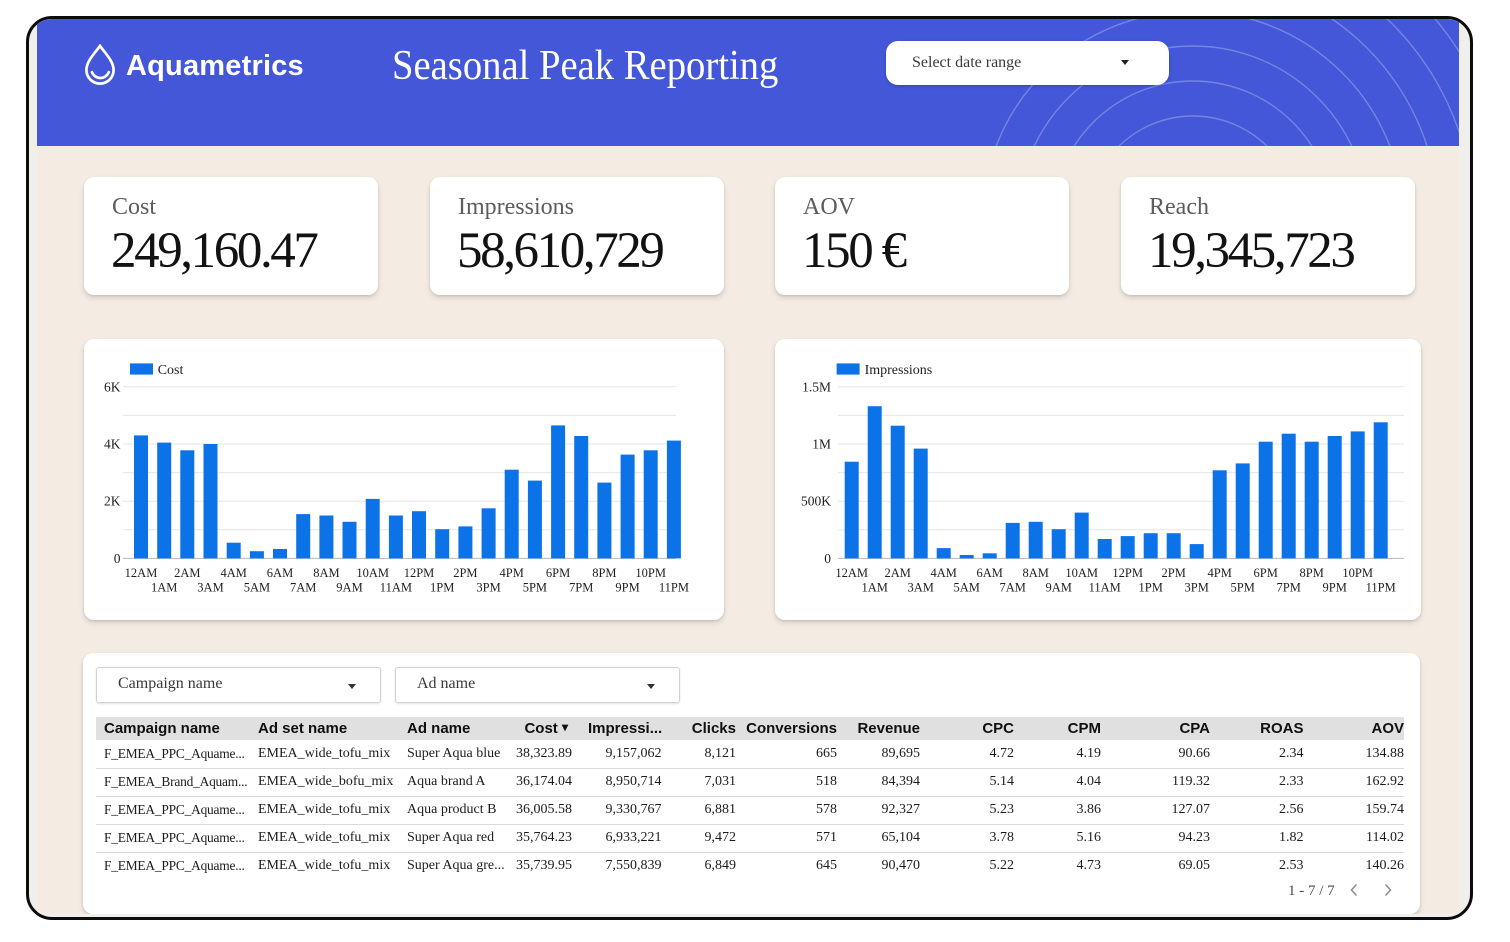 The width and height of the screenshot is (1510, 942). What do you see at coordinates (899, 370) in the screenshot?
I see `svg-text: Impressions` at bounding box center [899, 370].